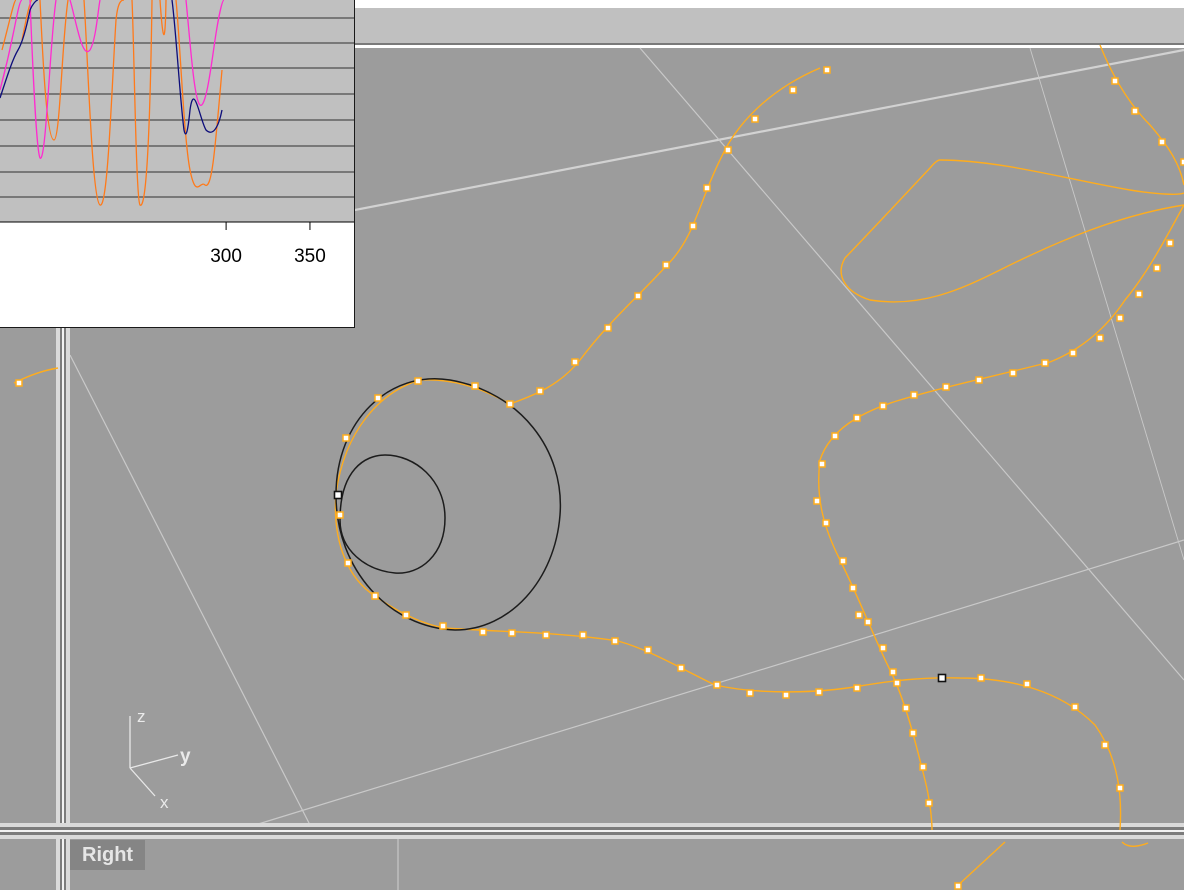 The width and height of the screenshot is (1184, 895). Describe the element at coordinates (164, 802) in the screenshot. I see `x-axis-label: x` at that location.